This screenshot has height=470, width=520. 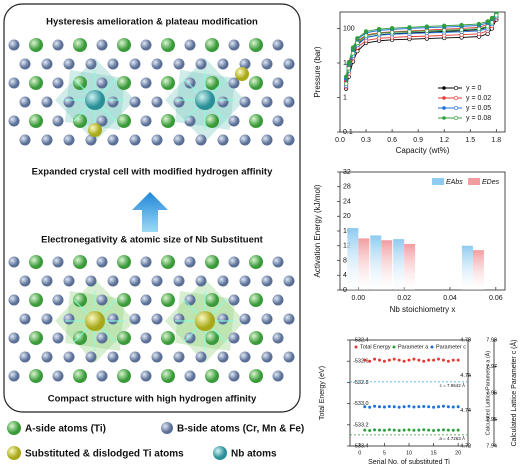 What do you see at coordinates (348, 132) in the screenshot?
I see `y-tick-label: 0.1` at bounding box center [348, 132].